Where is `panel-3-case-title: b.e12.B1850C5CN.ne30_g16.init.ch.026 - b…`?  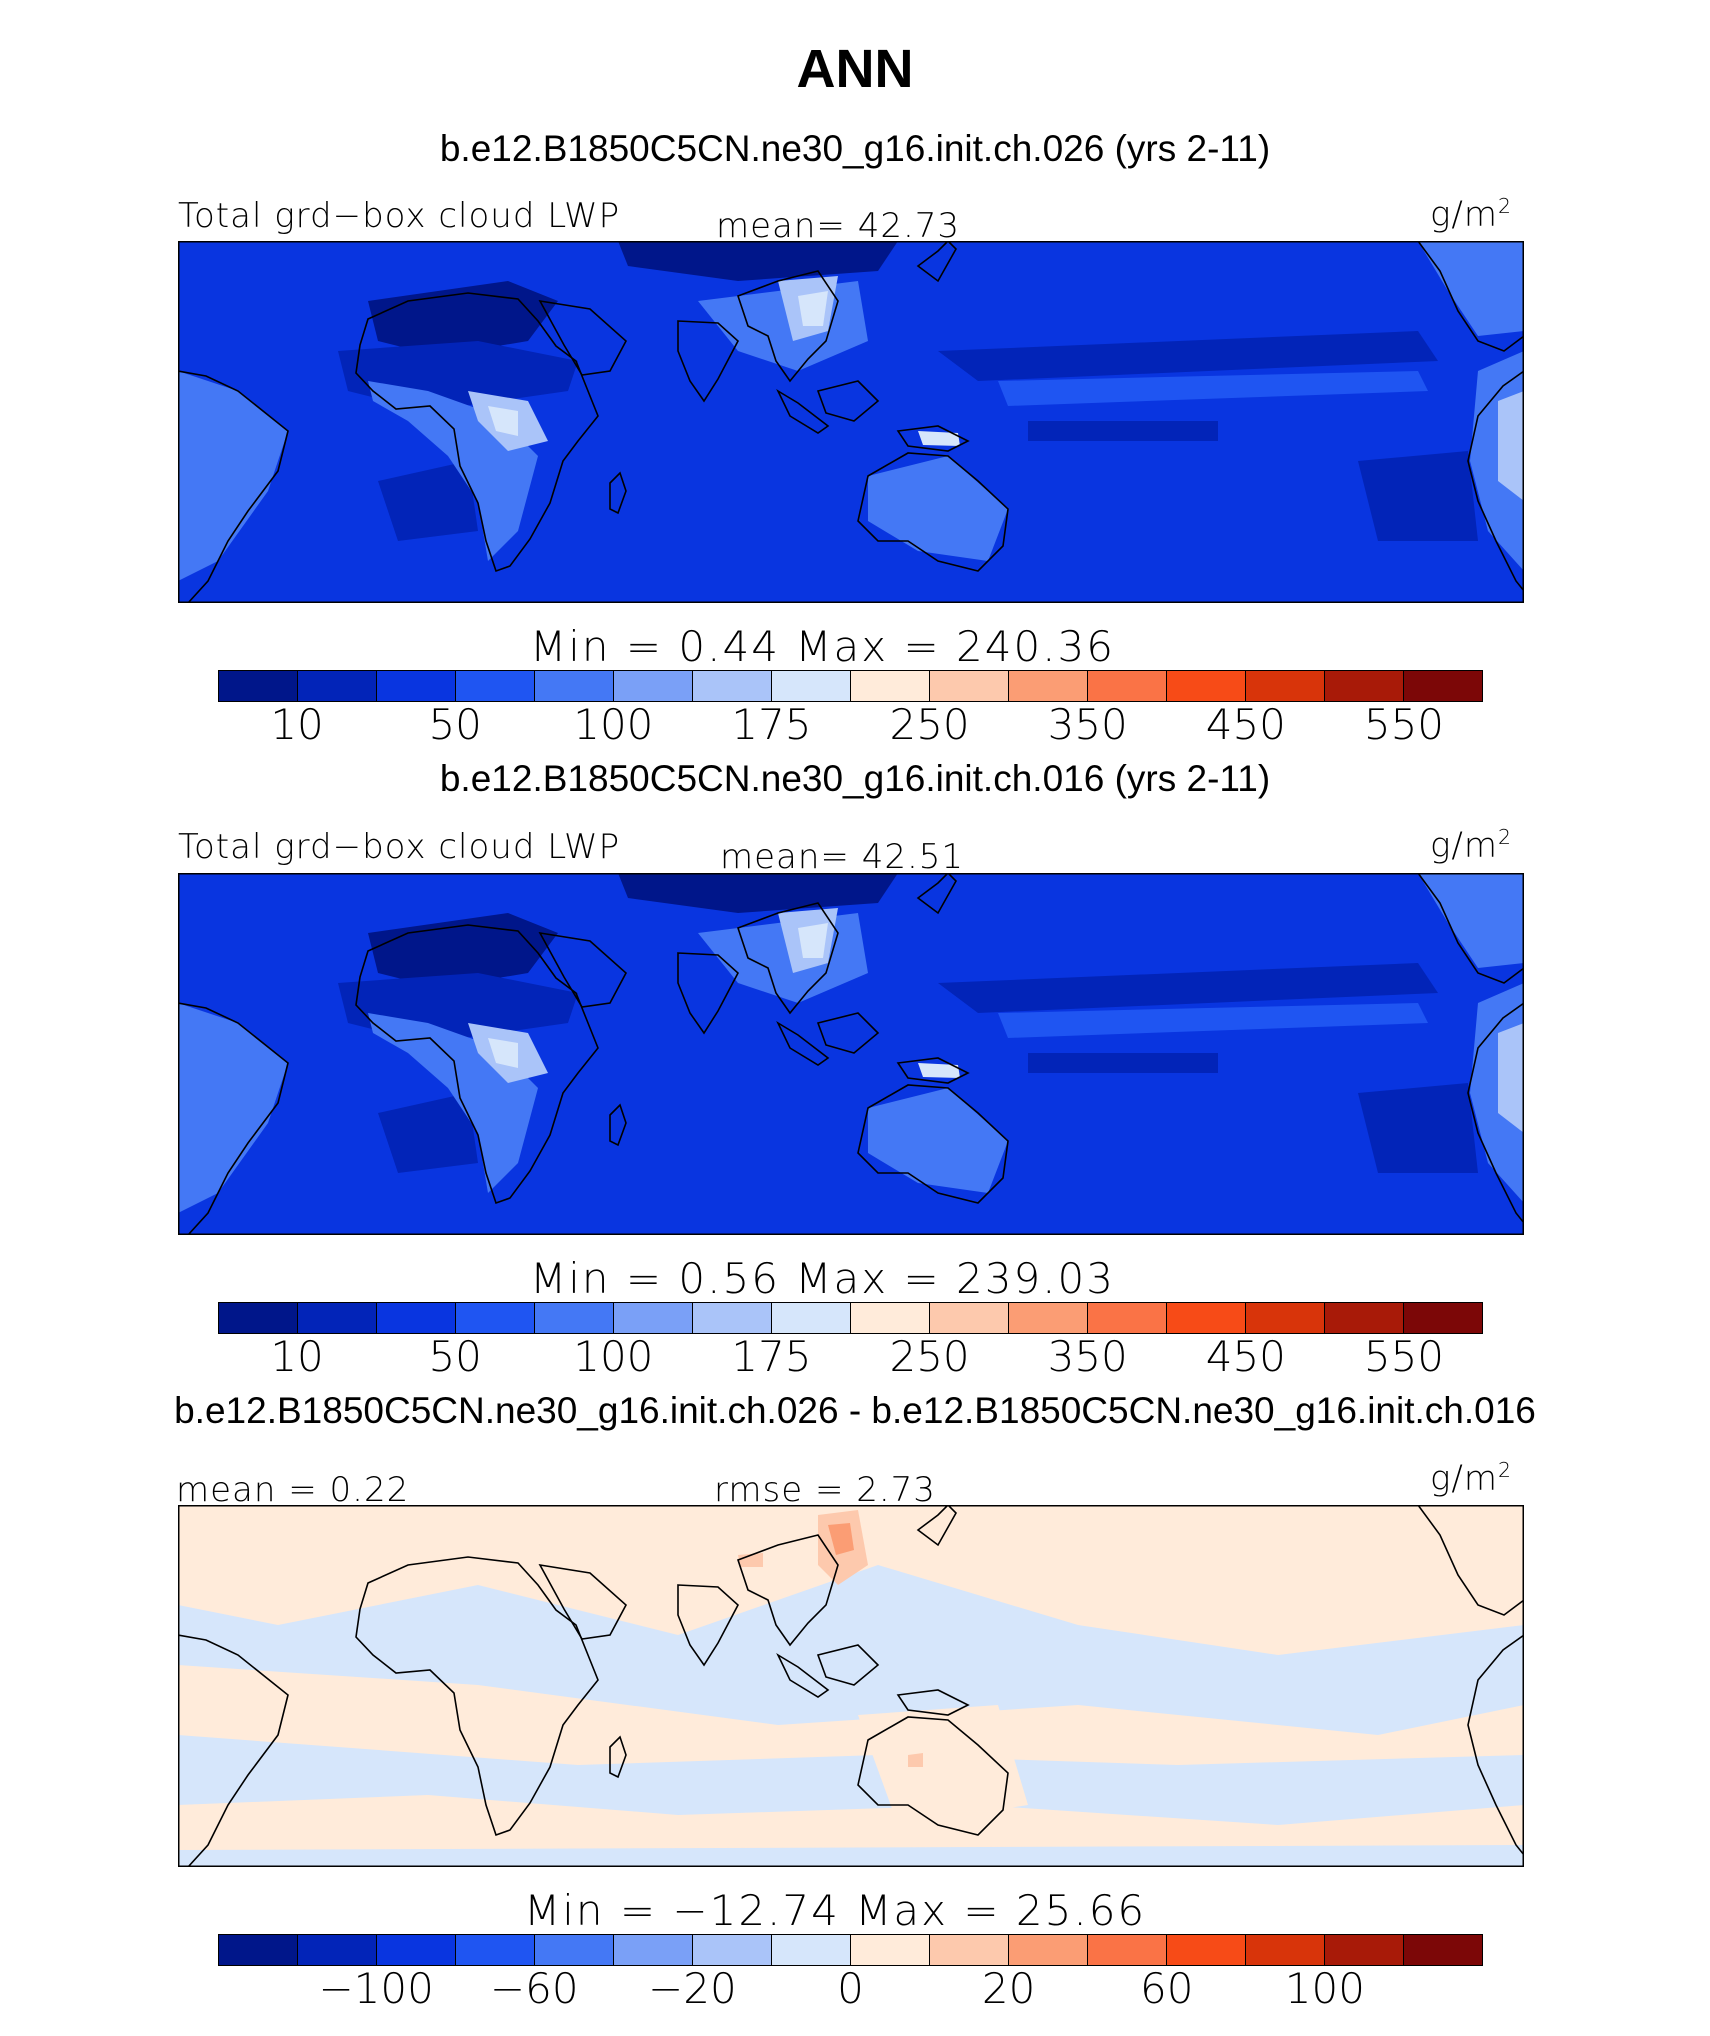
panel-3-case-title: b.e12.B1850C5CN.ne30_g16.init.ch.026 - b… is located at coordinates (855, 1410).